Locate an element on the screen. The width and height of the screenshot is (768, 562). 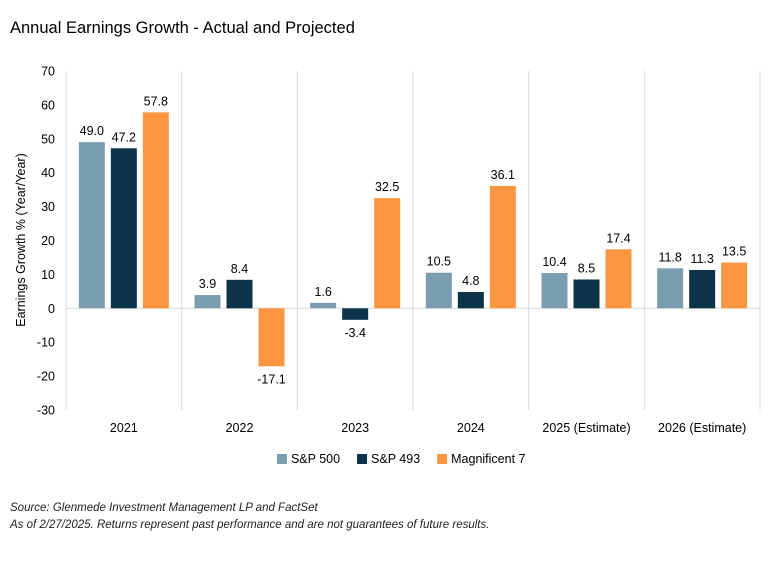
data-label: 11.8 is located at coordinates (669, 257).